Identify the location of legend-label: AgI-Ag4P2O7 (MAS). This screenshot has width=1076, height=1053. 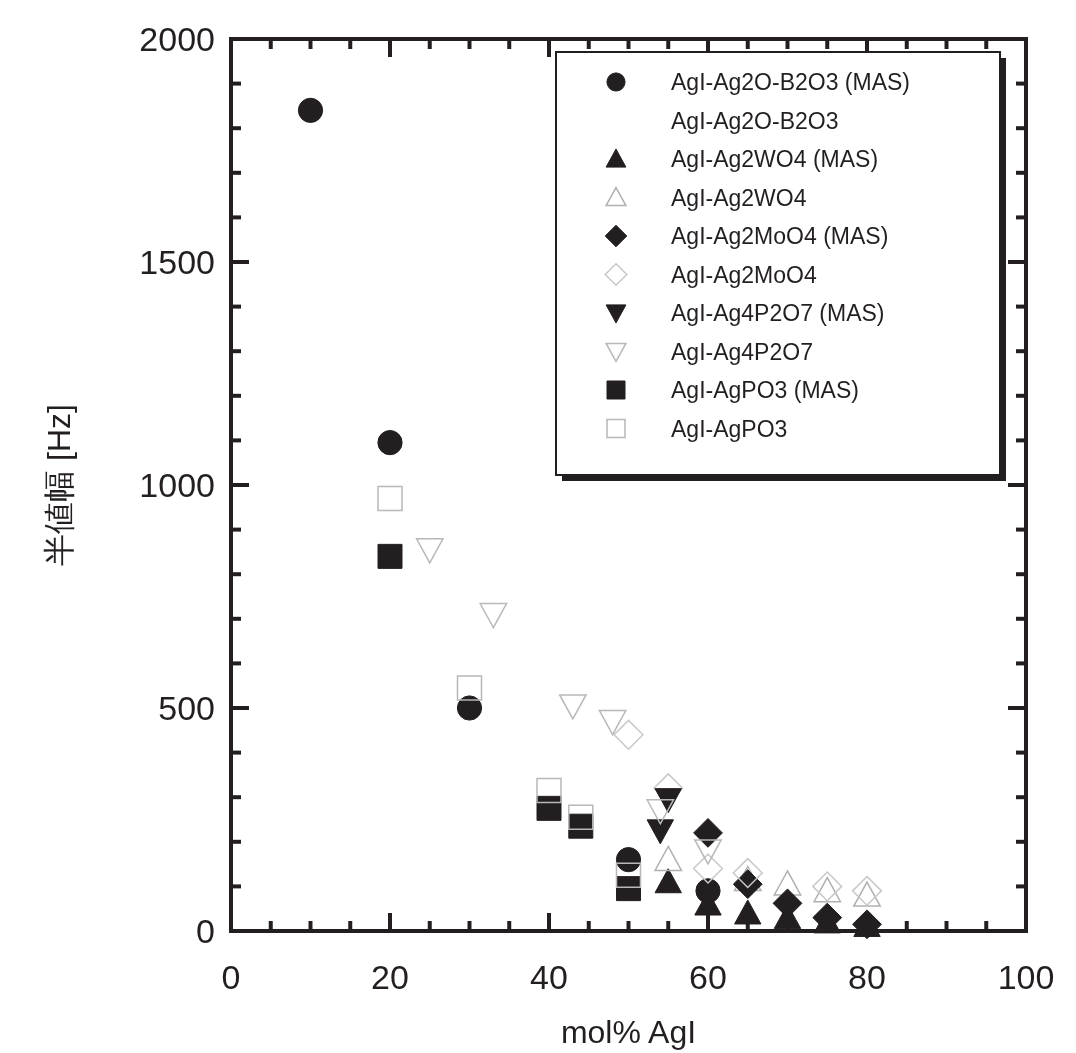
(778, 313).